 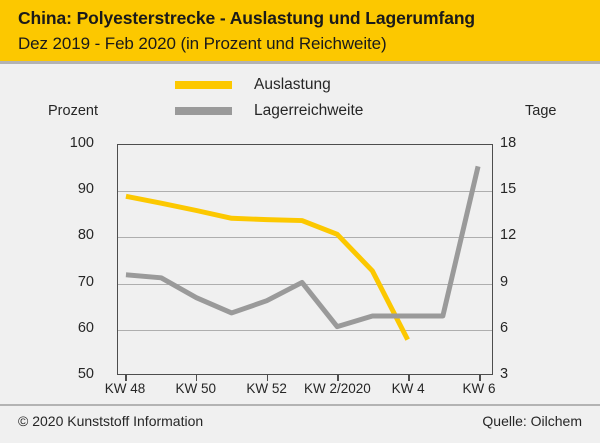 I want to click on legend-label-lagerreichweite: Lagerreichweite, so click(x=309, y=110).